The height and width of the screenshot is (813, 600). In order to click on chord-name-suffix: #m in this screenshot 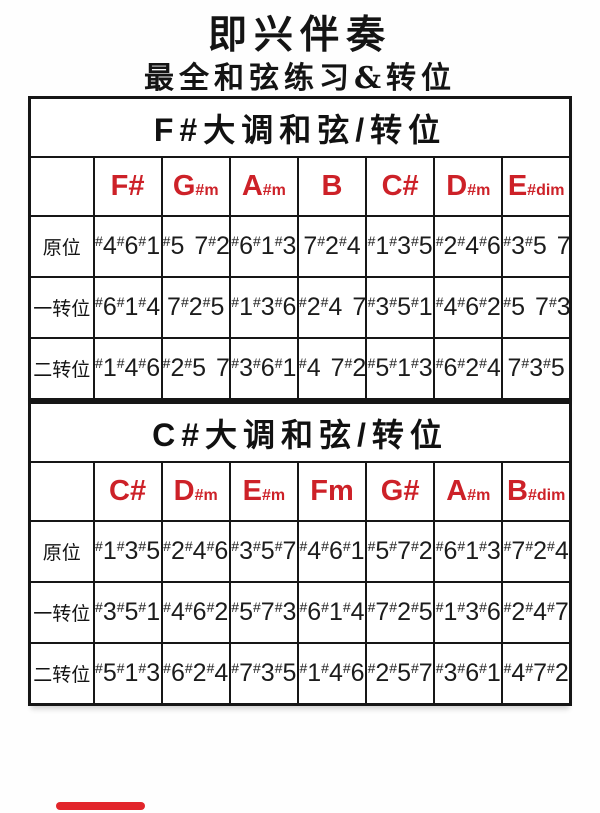, I will do `click(274, 191)`.